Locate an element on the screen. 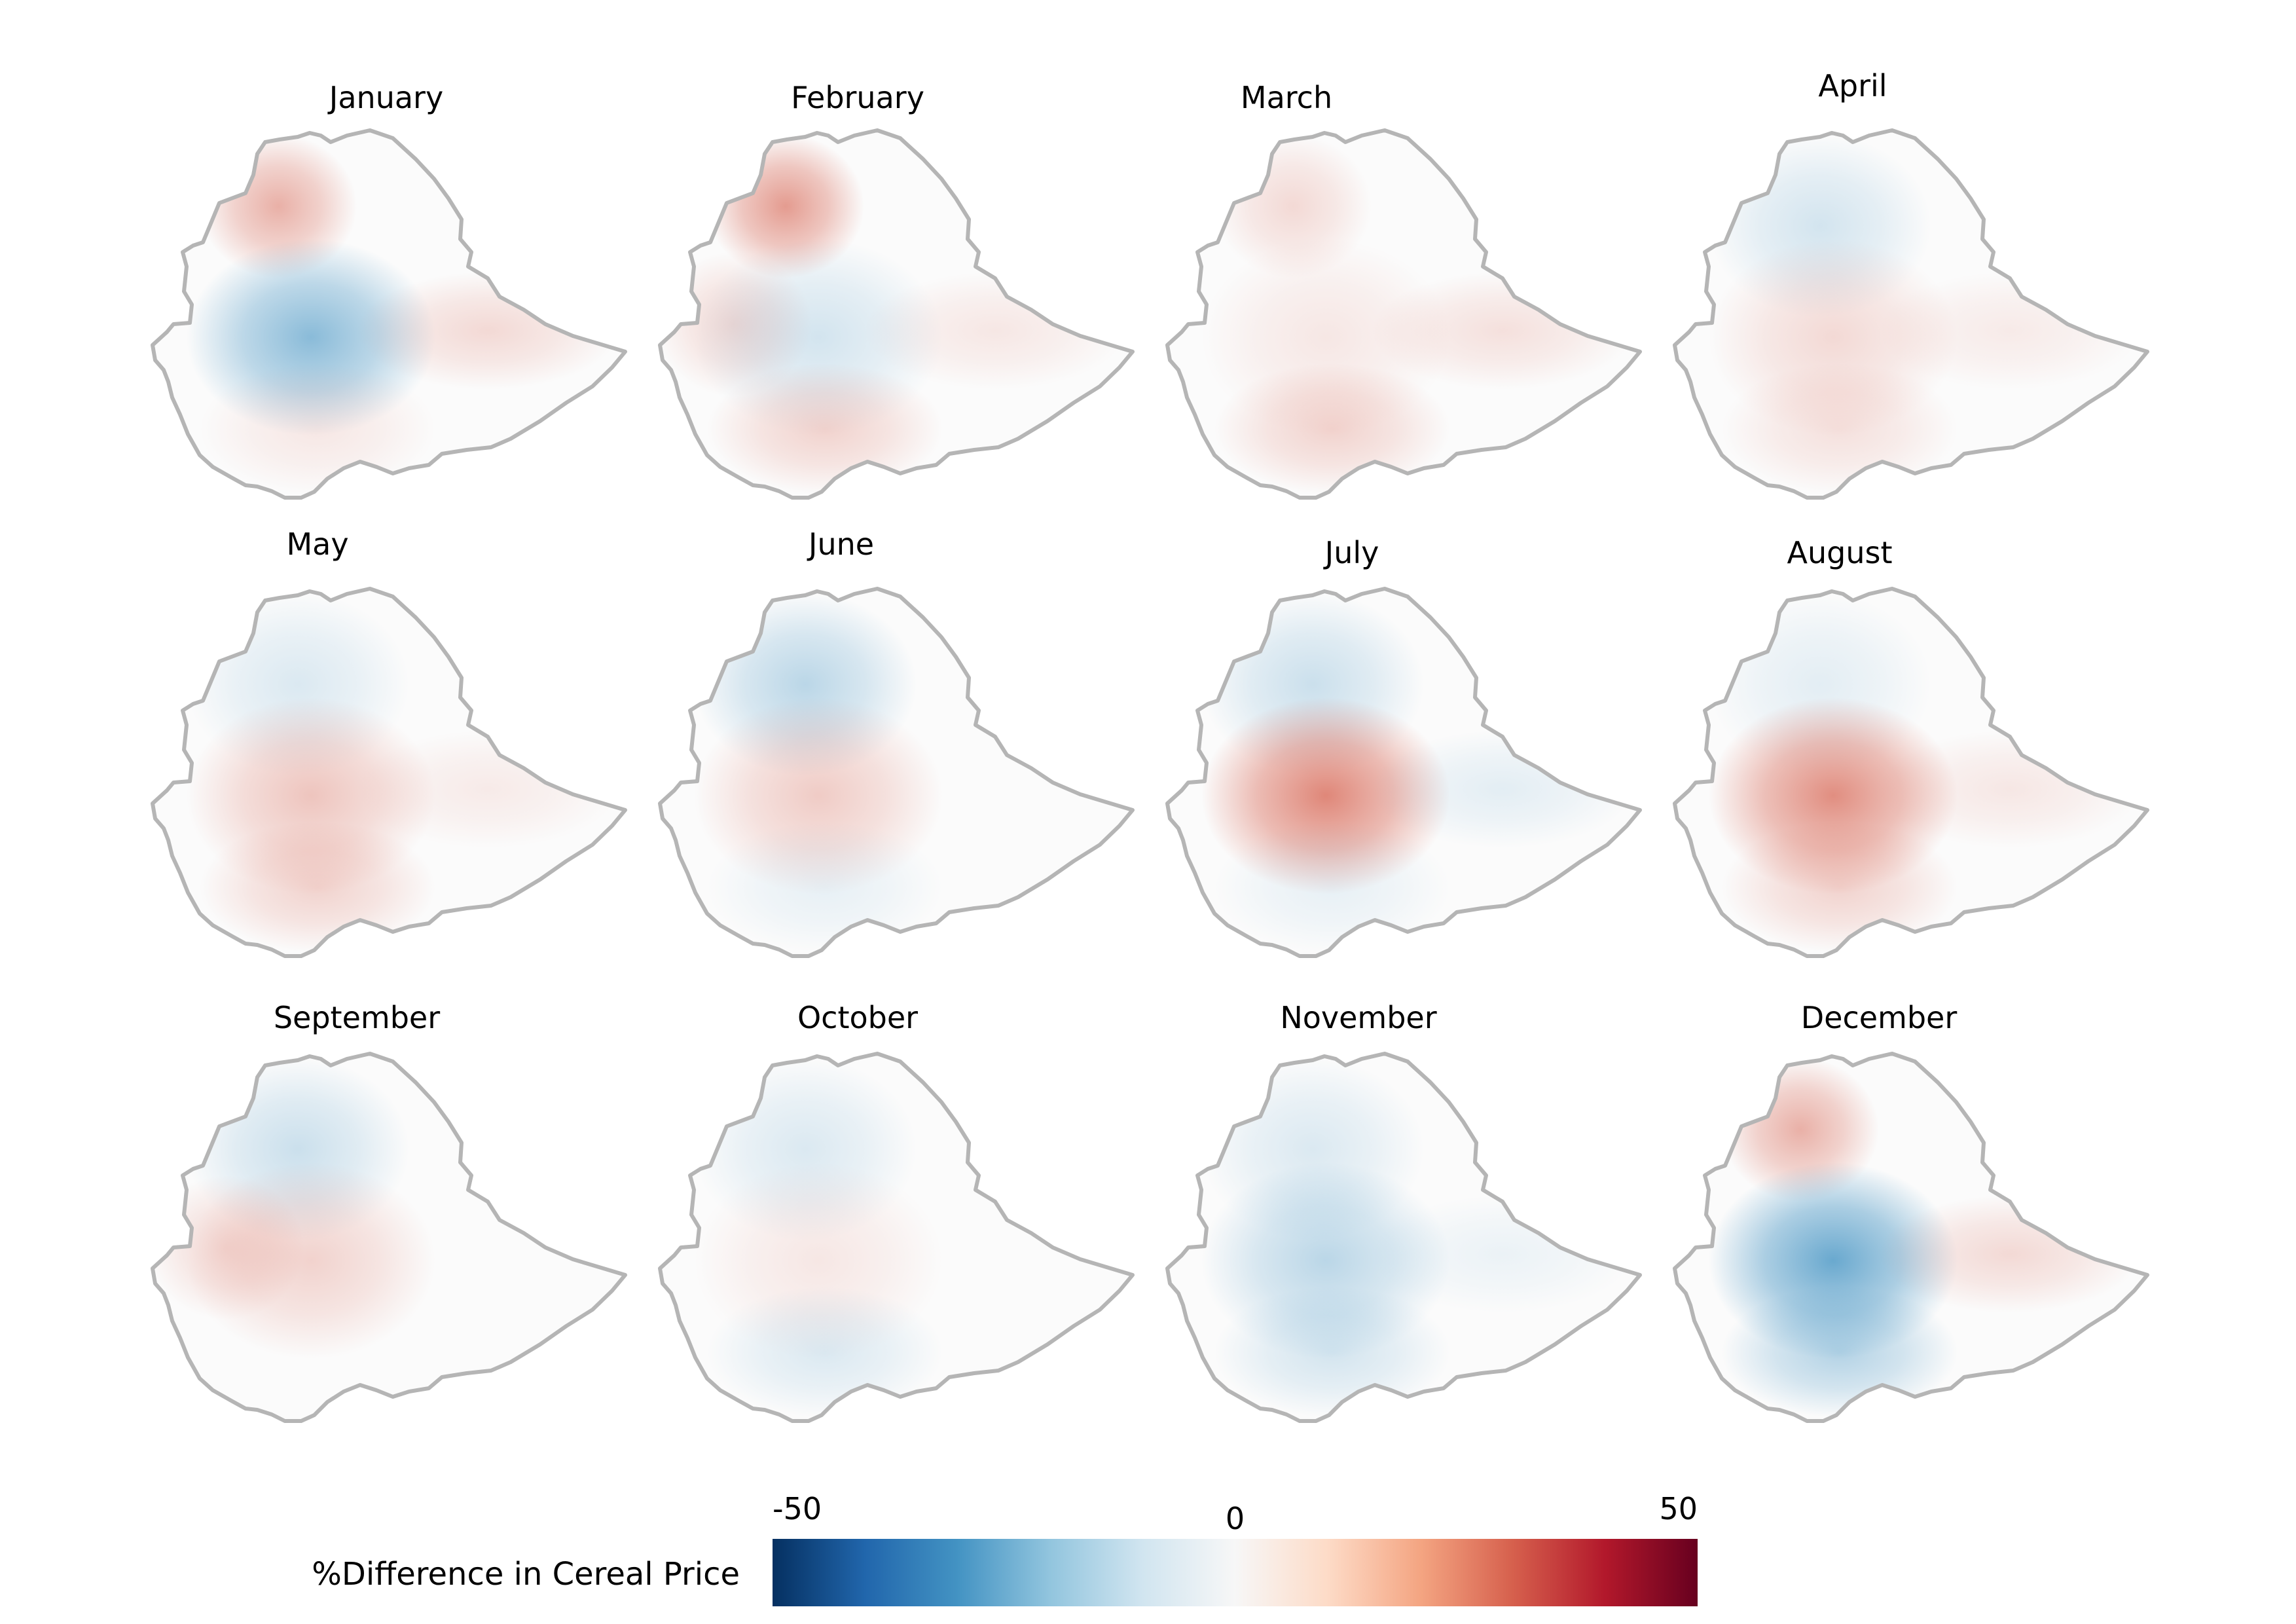 This screenshot has height=1624, width=2296. month-title: January is located at coordinates (385, 97).